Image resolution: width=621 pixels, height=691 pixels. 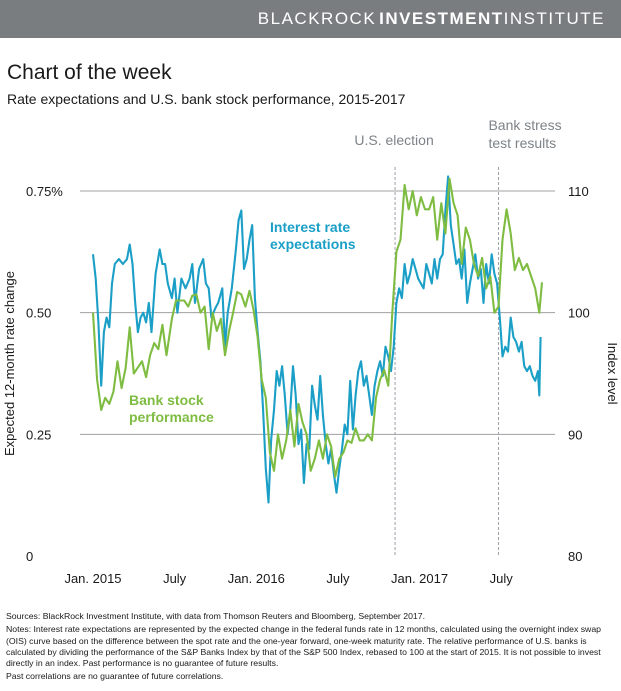 I want to click on event-label-1: test results, so click(x=522, y=143).